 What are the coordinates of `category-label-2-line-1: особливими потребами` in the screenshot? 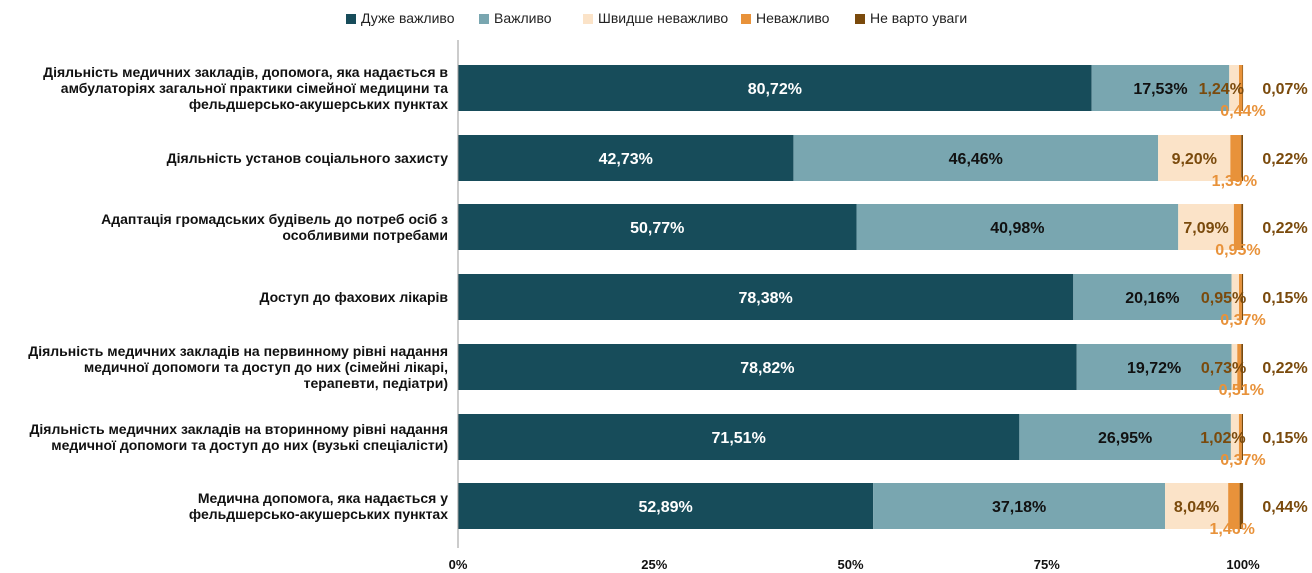 It's located at (365, 235).